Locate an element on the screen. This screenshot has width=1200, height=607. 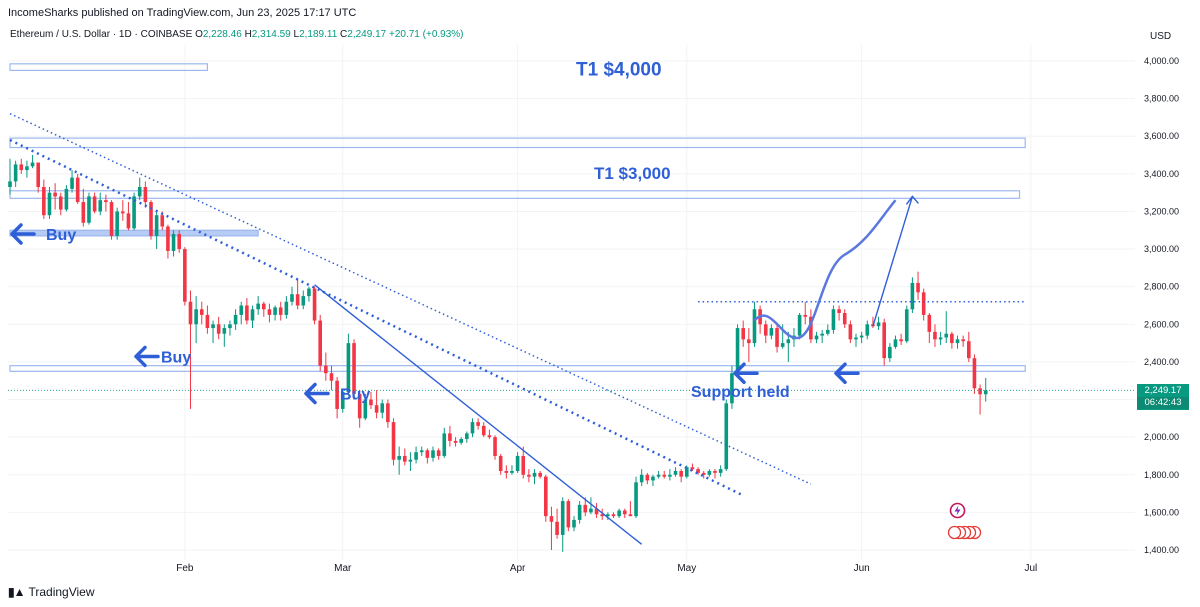
close-value: 2,249.17 is located at coordinates (367, 34).